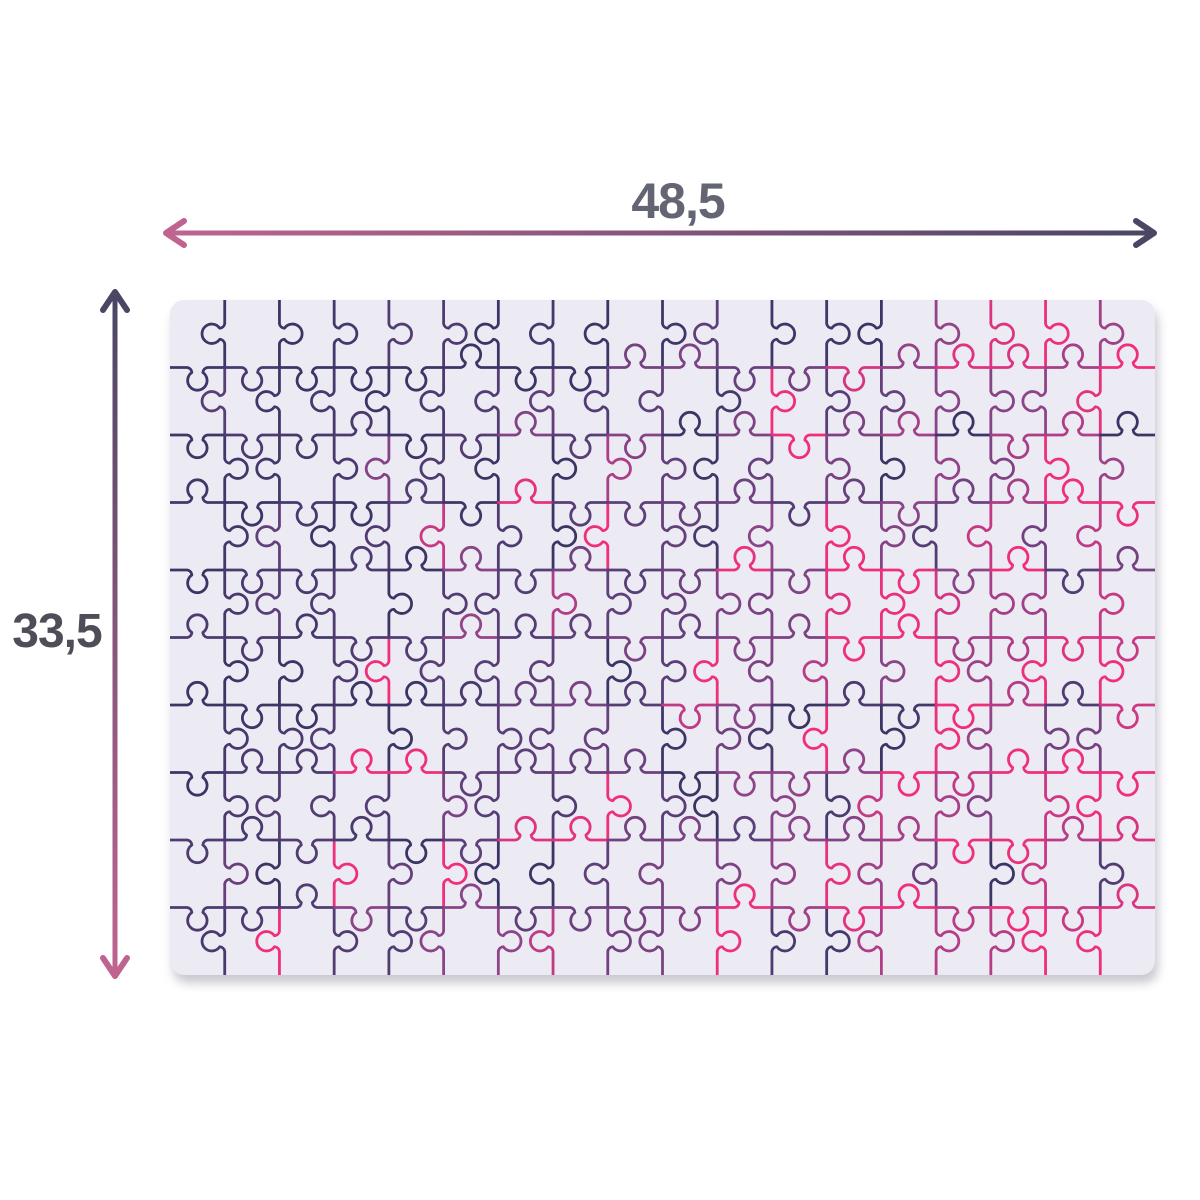 The height and width of the screenshot is (1200, 1200). I want to click on height-dimension-label: 33,5, so click(57, 631).